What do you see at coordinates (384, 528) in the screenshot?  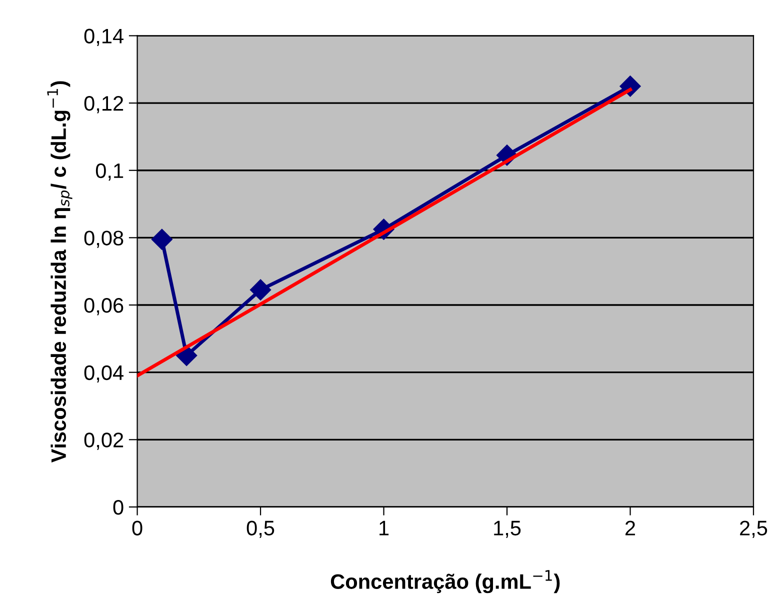 I see `x-tick-label: 1` at bounding box center [384, 528].